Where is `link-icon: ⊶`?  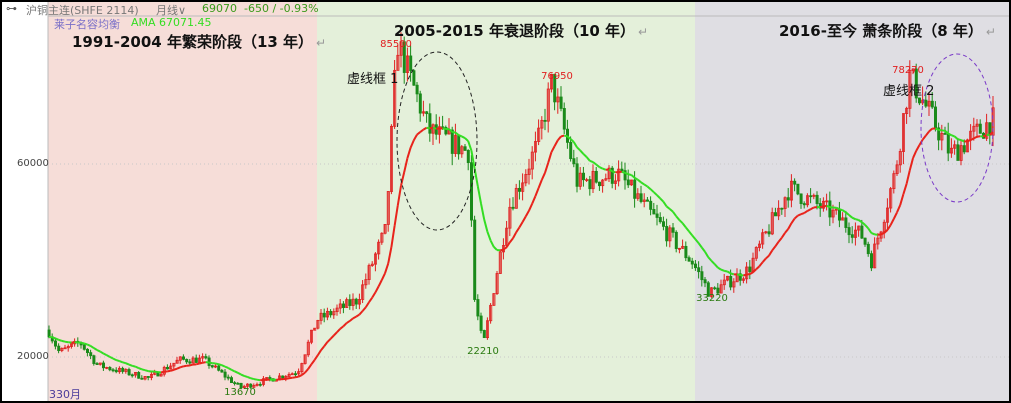 link-icon: ⊶ is located at coordinates (11, 8).